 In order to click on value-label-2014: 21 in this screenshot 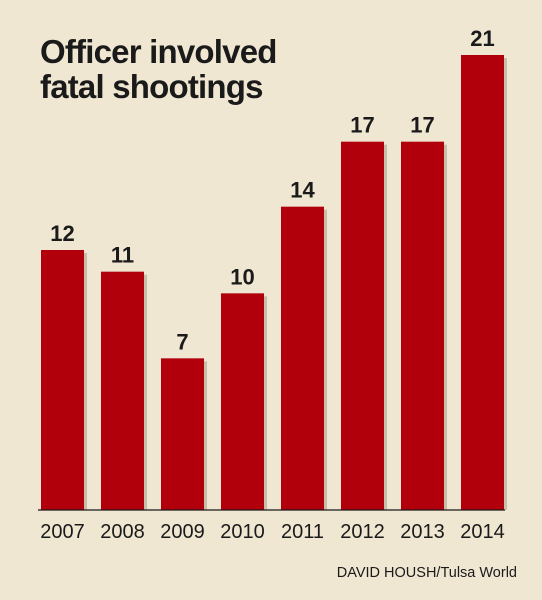, I will do `click(482, 38)`.